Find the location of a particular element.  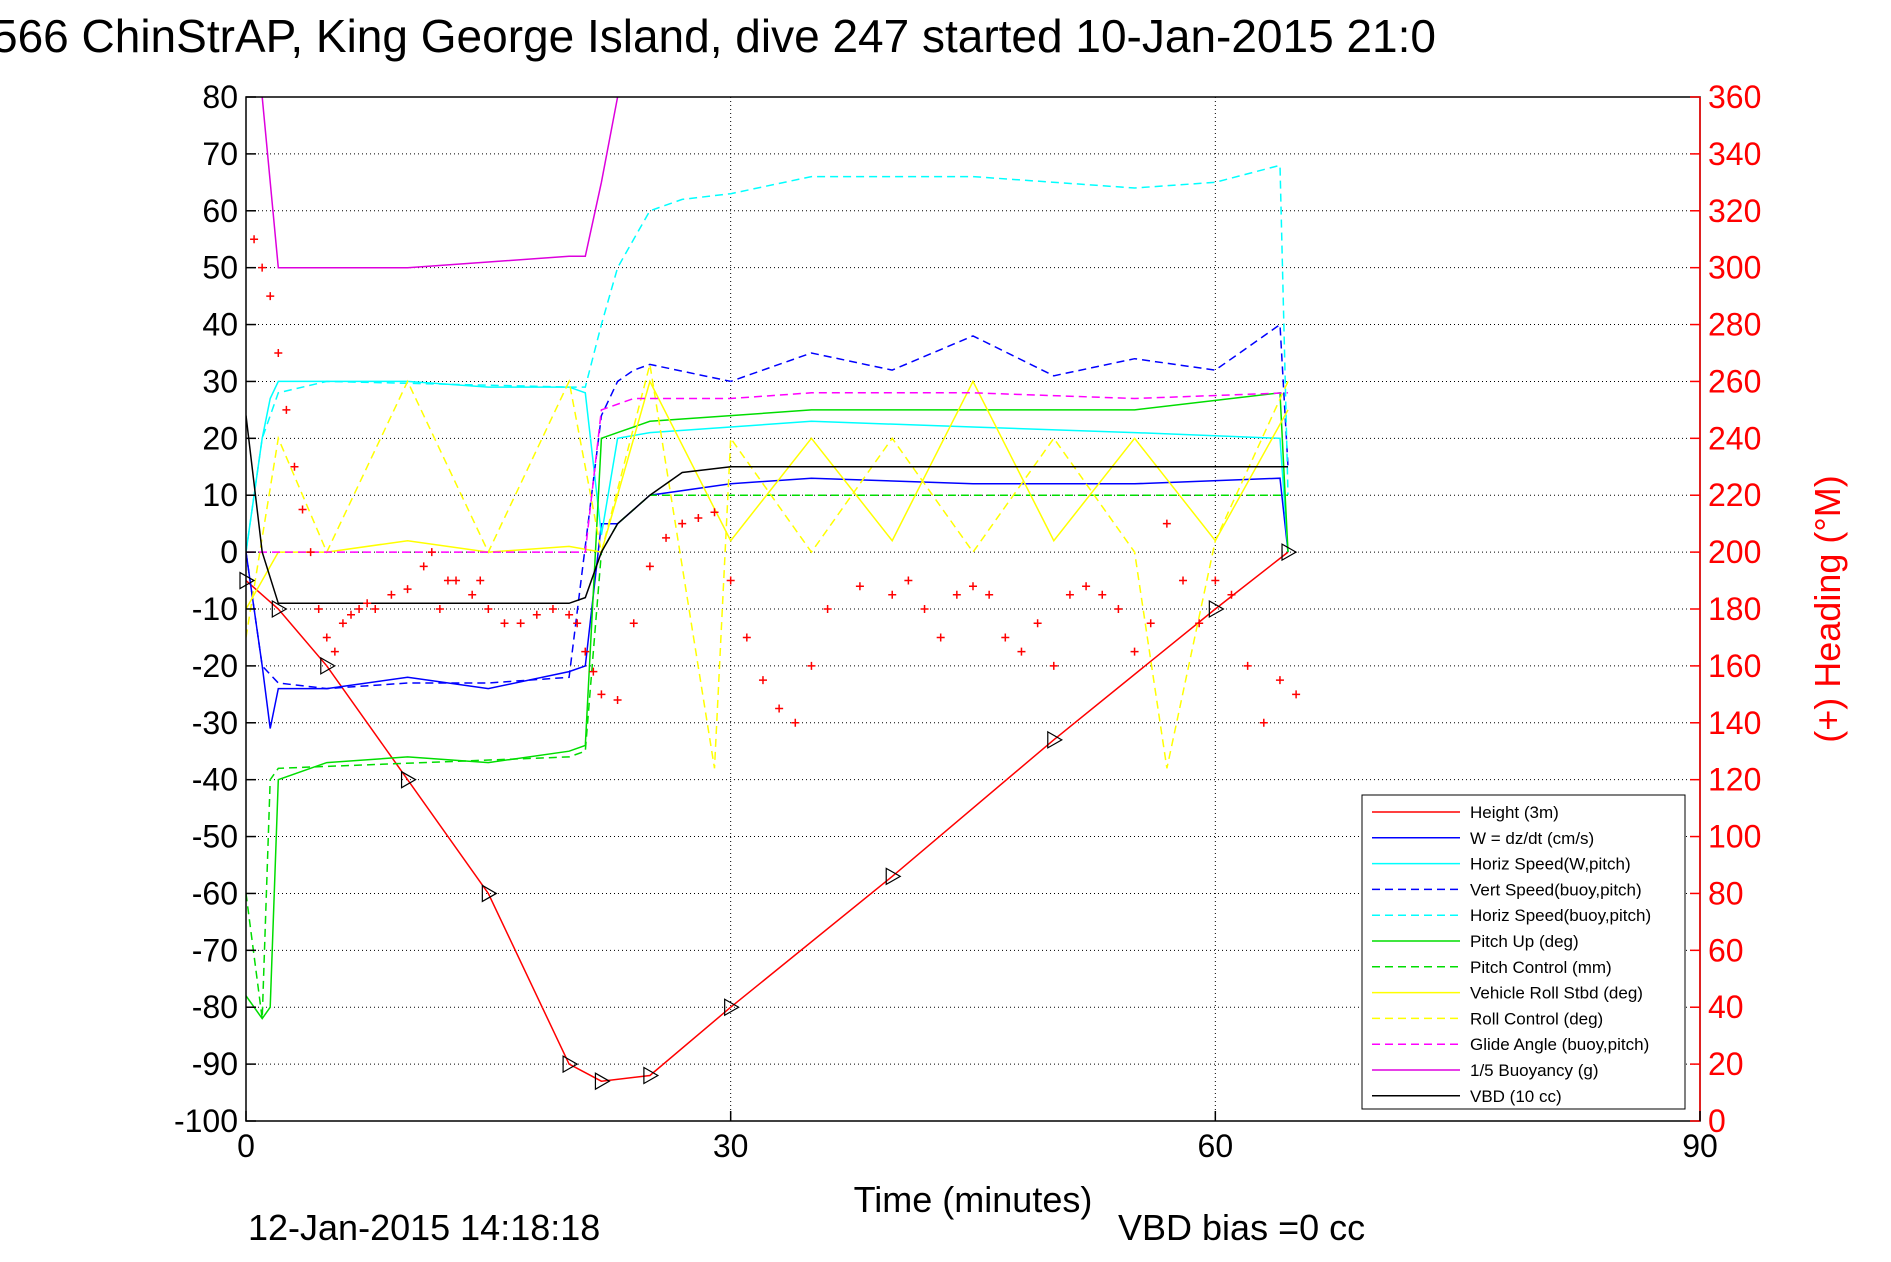

left-tick-label: 80 is located at coordinates (220, 97).